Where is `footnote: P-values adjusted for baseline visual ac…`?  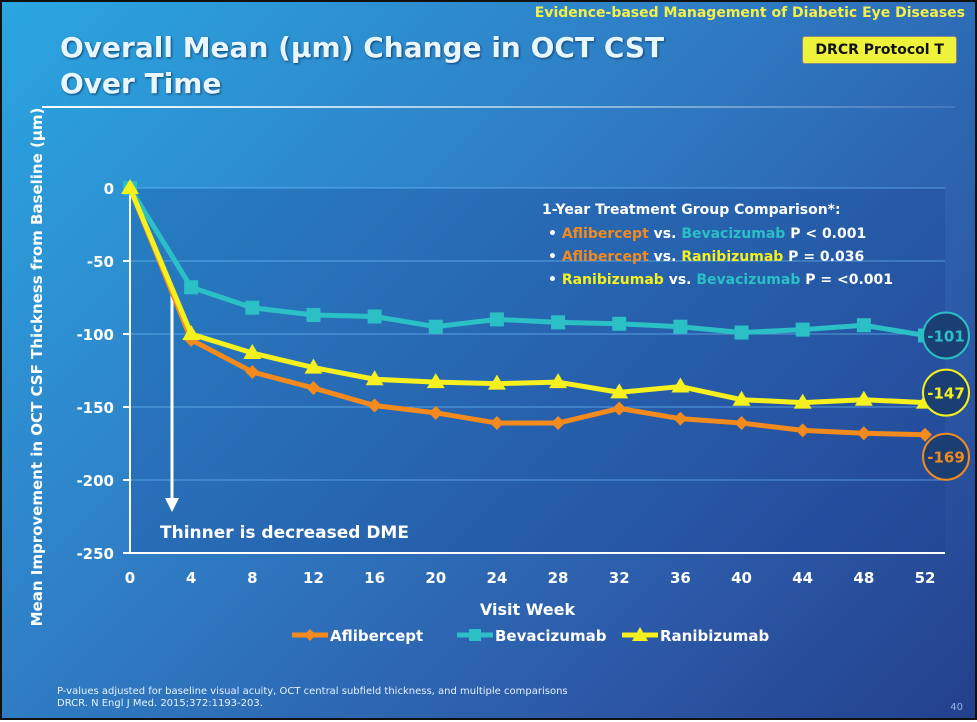 footnote: P-values adjusted for baseline visual ac… is located at coordinates (312, 698).